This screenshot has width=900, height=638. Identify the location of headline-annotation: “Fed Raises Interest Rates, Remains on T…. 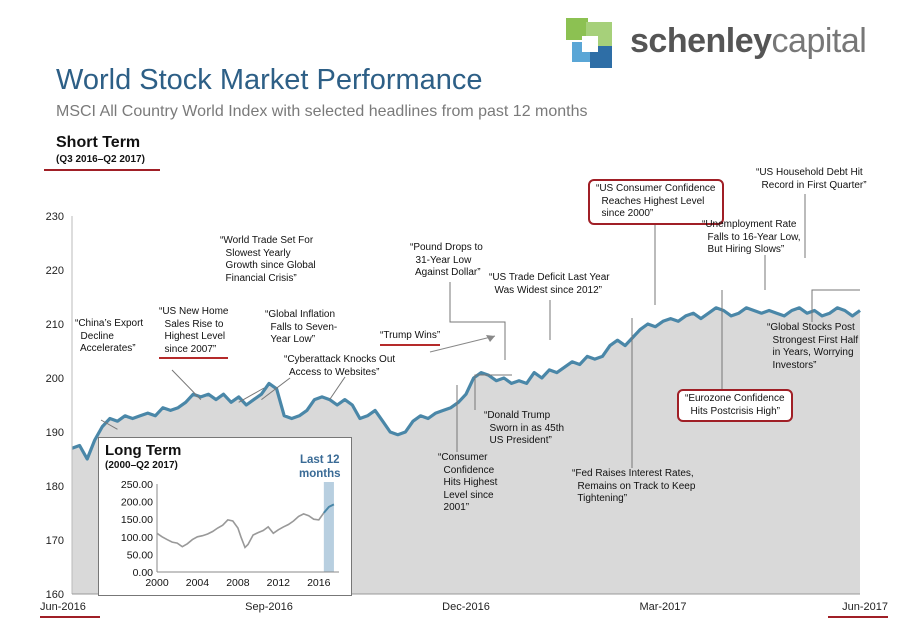
(634, 486).